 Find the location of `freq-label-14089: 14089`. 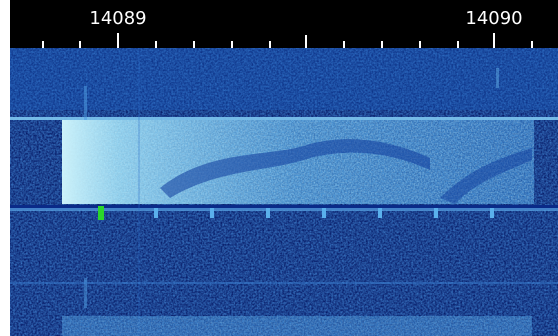

freq-label-14089: 14089 is located at coordinates (118, 18).